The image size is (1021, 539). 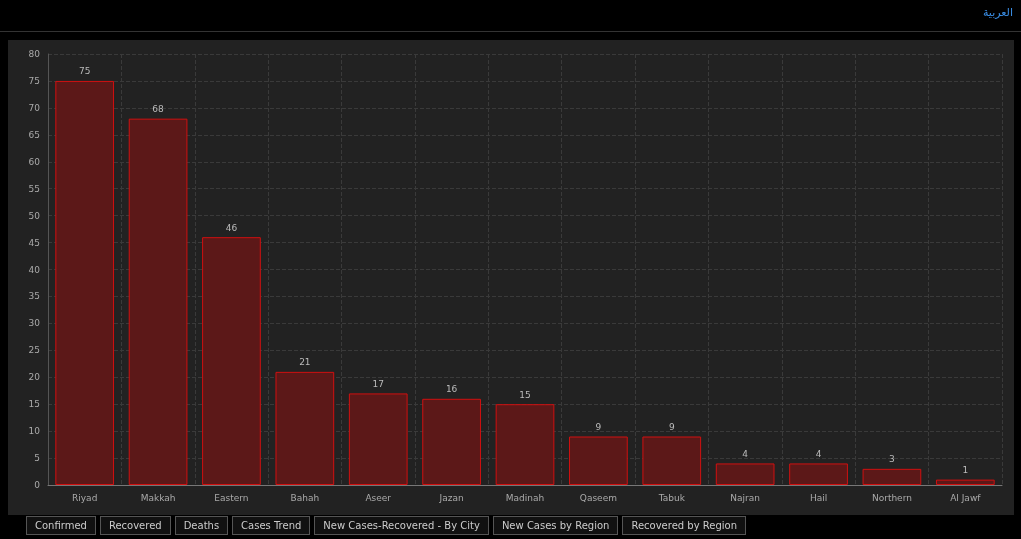 What do you see at coordinates (34, 377) in the screenshot?
I see `y-tick-label: 20` at bounding box center [34, 377].